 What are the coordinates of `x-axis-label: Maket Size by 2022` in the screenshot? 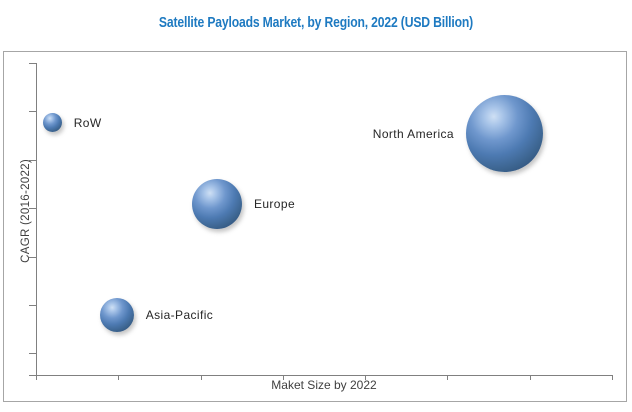 It's located at (324, 385).